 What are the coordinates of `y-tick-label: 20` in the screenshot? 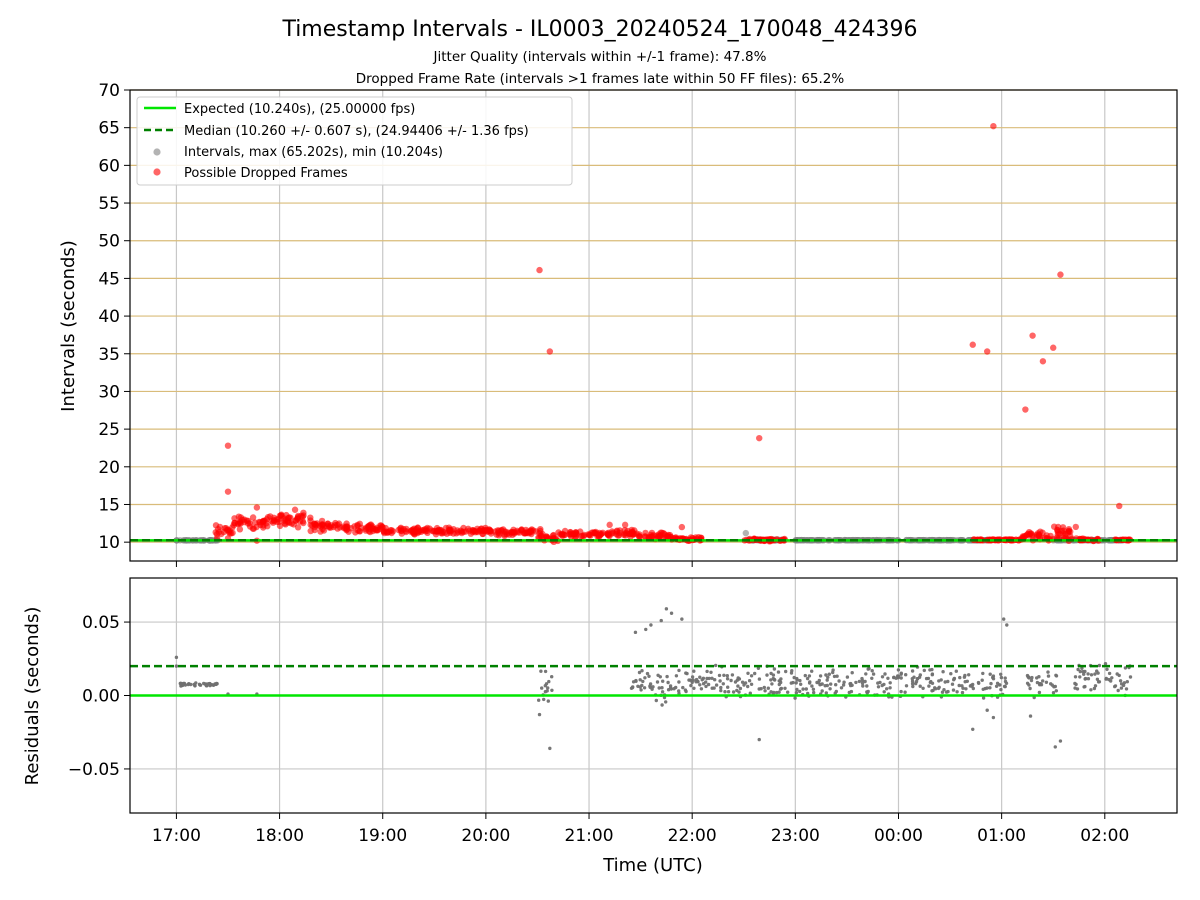 It's located at (109, 468).